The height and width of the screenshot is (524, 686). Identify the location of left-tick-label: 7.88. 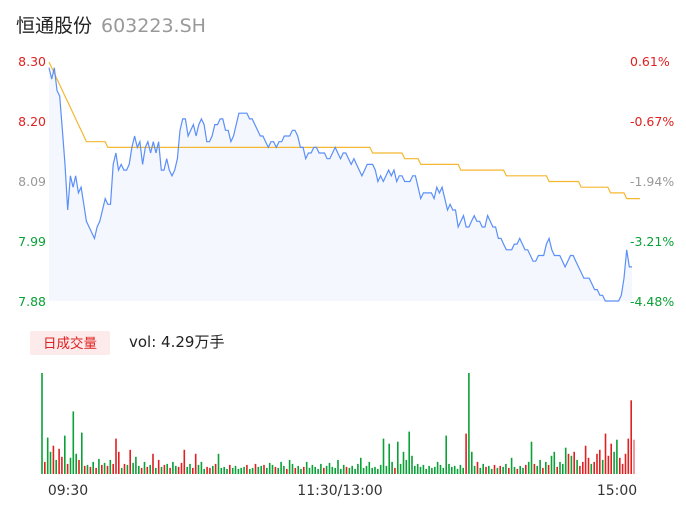
(32, 301).